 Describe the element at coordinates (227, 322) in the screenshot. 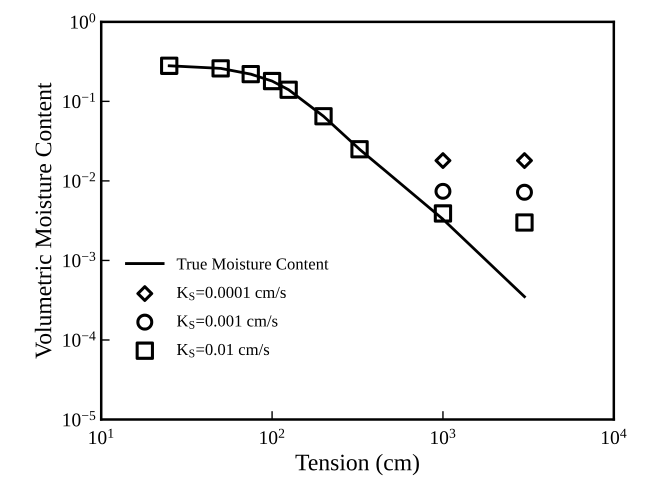

I see `legend-label: K$_{S}$=0.001 cm/s` at that location.